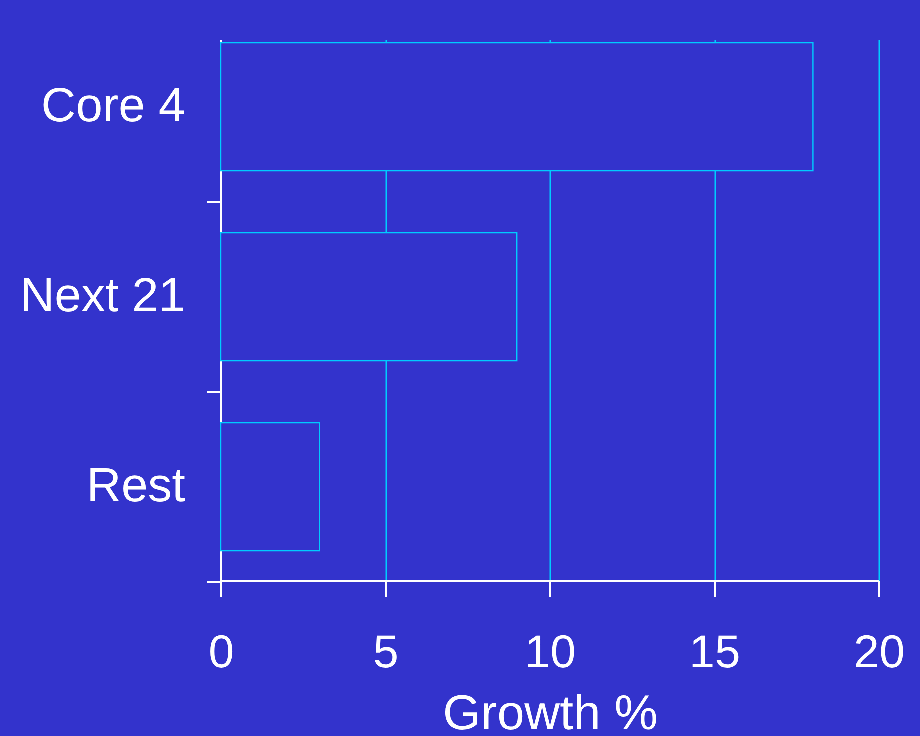 This screenshot has height=736, width=920. Describe the element at coordinates (136, 486) in the screenshot. I see `y-tick-label: Rest` at that location.